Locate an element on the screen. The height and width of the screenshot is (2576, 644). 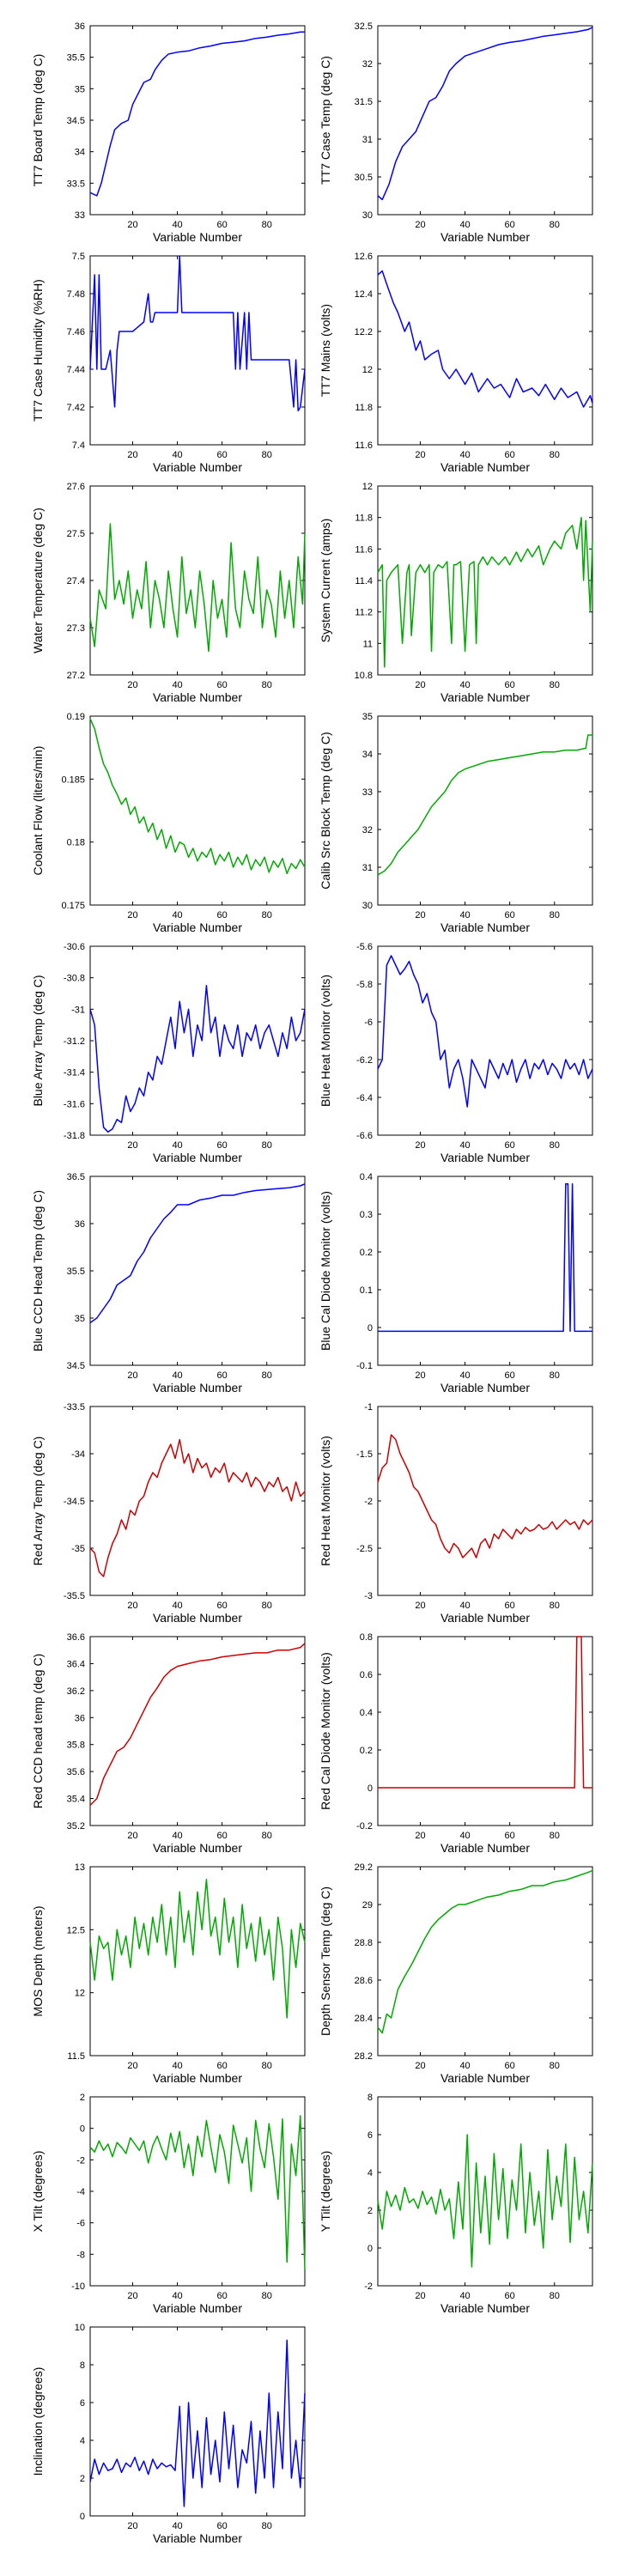
y-tick-label: -5.6 is located at coordinates (365, 947).